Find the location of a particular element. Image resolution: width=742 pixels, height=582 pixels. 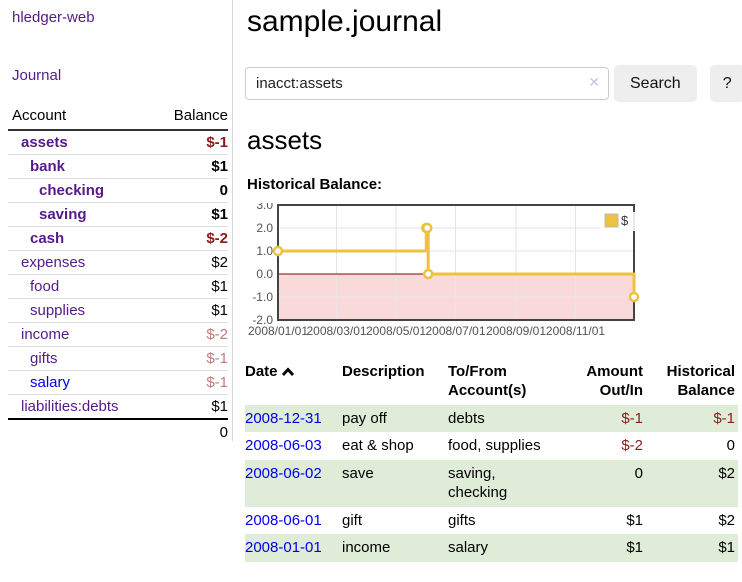

description-cell: eat & shop is located at coordinates (378, 445).